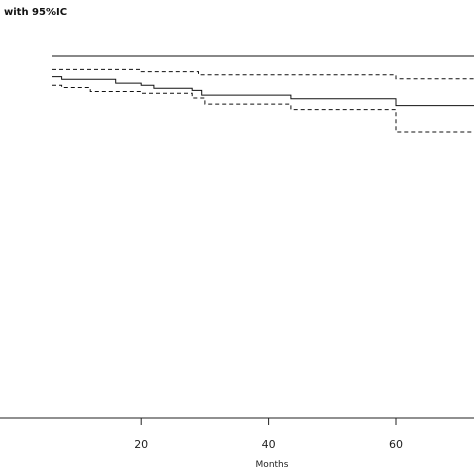 This screenshot has width=474, height=474. What do you see at coordinates (141, 444) in the screenshot?
I see `x-tick-label: 20` at bounding box center [141, 444].